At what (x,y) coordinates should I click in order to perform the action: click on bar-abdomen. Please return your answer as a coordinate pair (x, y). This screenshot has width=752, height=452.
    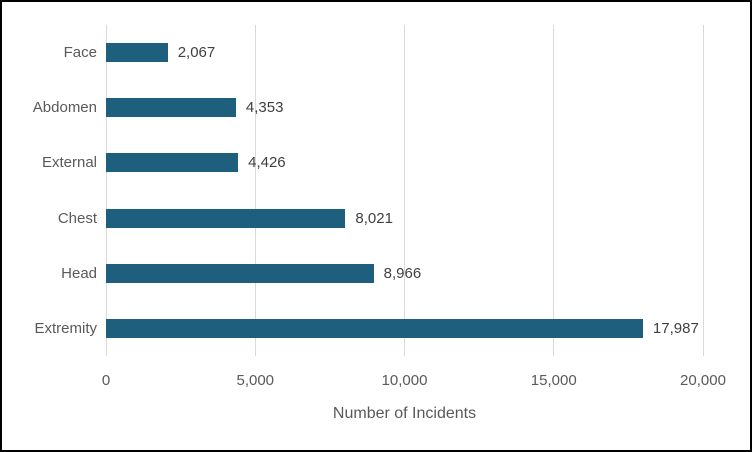
    Looking at the image, I should click on (171, 108).